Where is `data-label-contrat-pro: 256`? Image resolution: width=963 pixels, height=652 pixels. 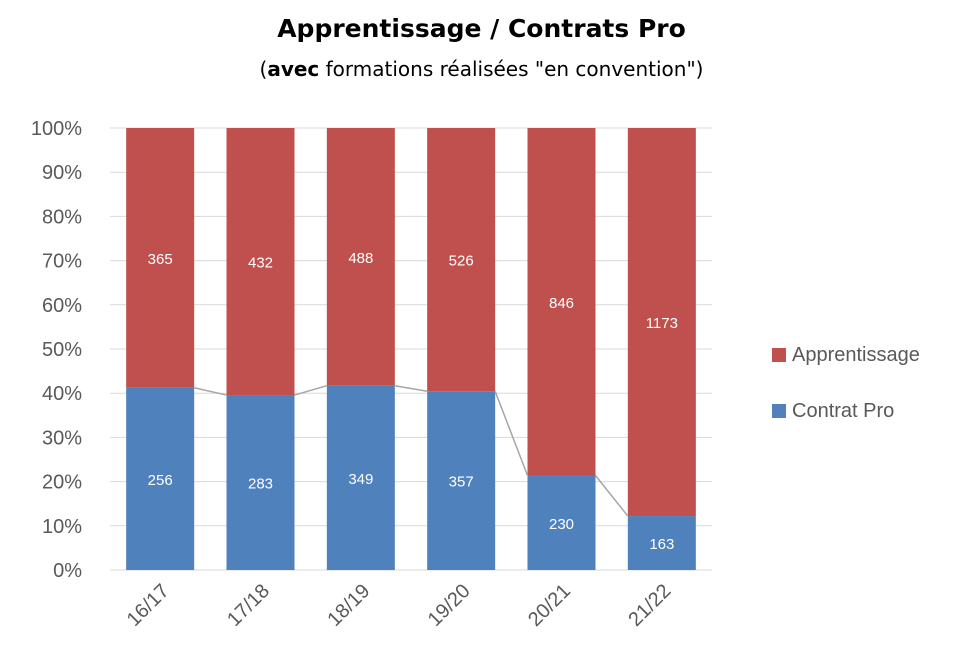 data-label-contrat-pro: 256 is located at coordinates (160, 480).